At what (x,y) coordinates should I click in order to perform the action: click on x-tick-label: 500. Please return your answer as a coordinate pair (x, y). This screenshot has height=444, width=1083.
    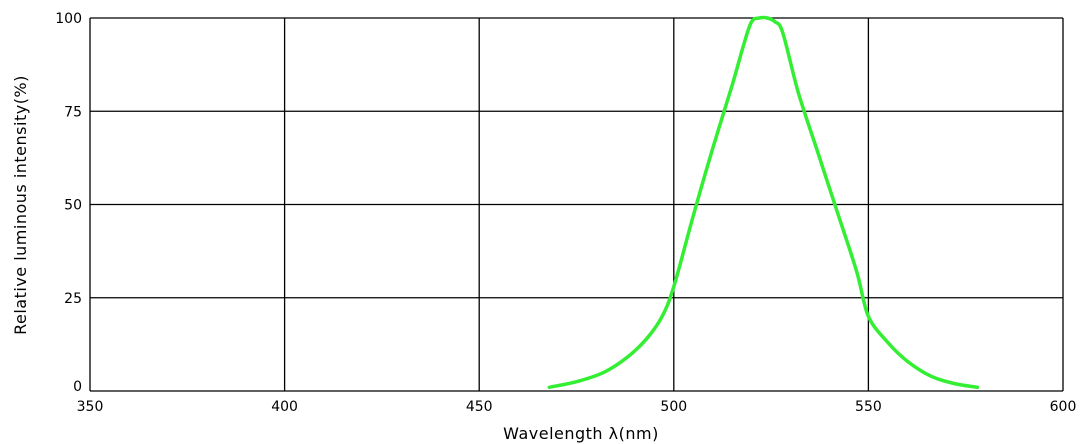
    Looking at the image, I should click on (673, 407).